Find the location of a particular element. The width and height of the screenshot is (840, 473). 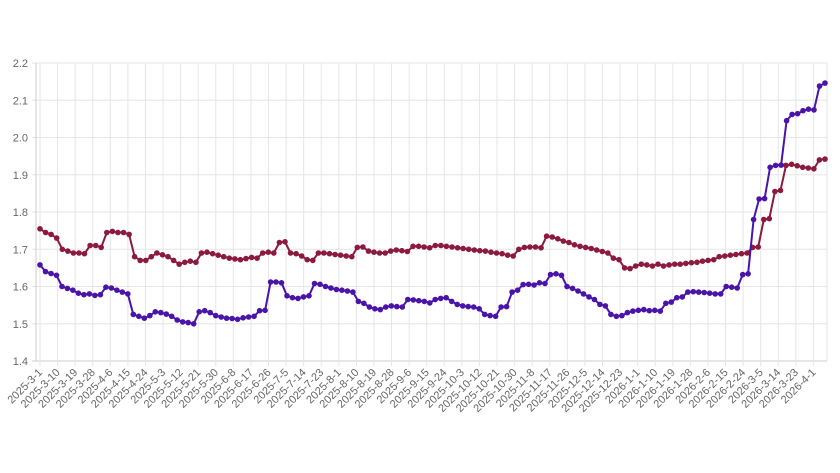

y-tick-label: 1.7 is located at coordinates (20, 250).